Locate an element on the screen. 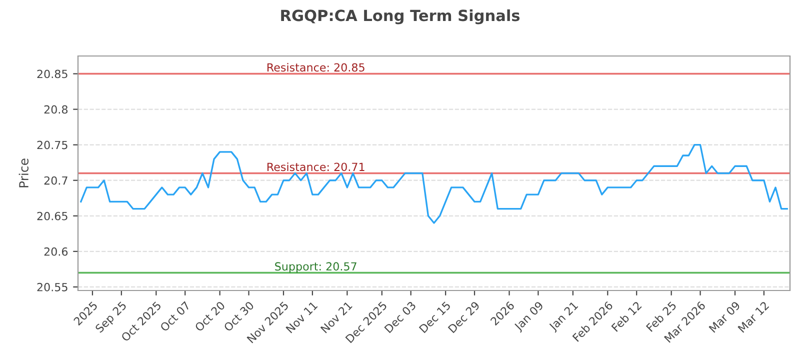 The image size is (800, 350). y-tick-label: 20.75 is located at coordinates (52, 145).